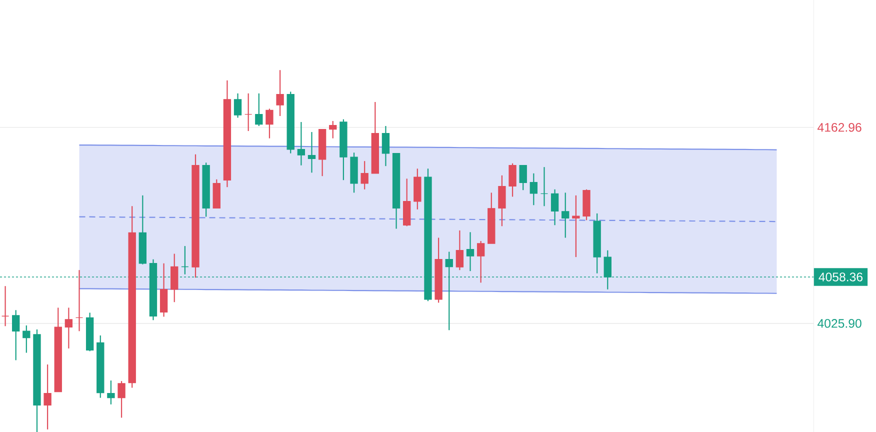  What do you see at coordinates (840, 127) in the screenshot?
I see `y-tick-label: 4162.96` at bounding box center [840, 127].